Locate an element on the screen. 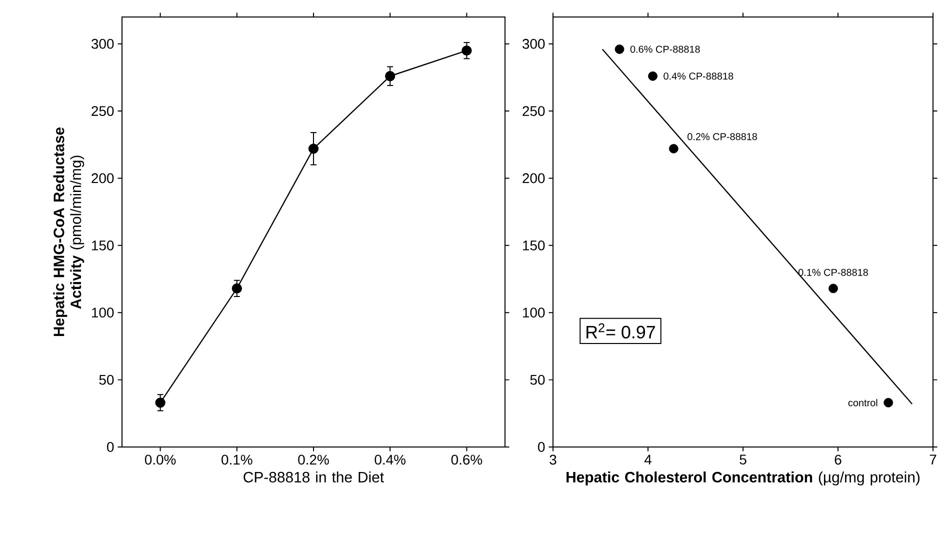 The width and height of the screenshot is (940, 534). annotation: R$^{2}$= 0.97 is located at coordinates (620, 330).